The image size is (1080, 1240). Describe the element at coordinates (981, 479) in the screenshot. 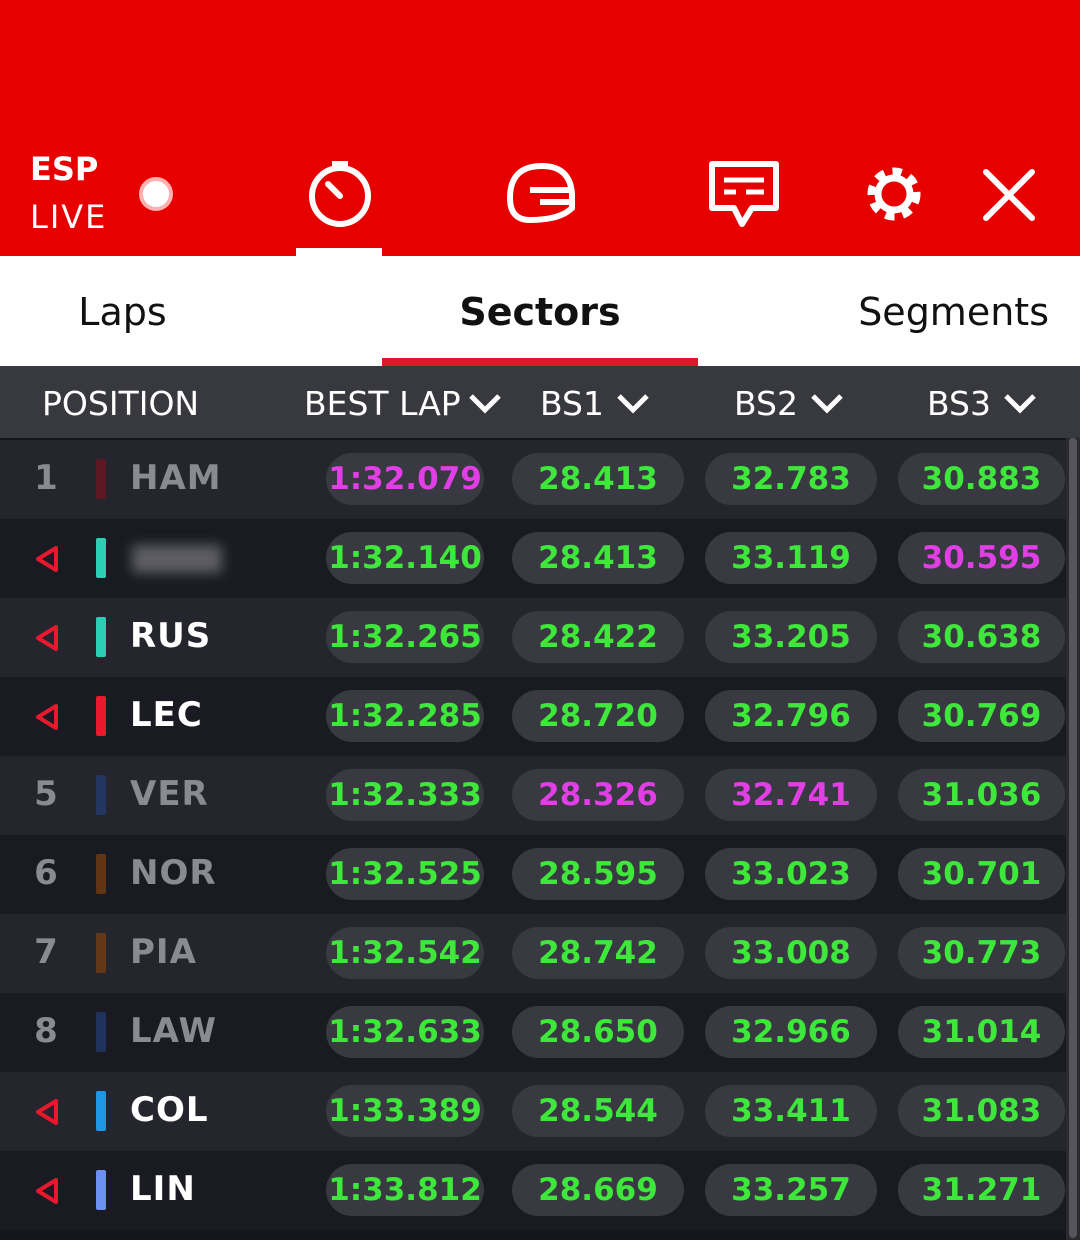

I see `time-cell: 30.883` at that location.